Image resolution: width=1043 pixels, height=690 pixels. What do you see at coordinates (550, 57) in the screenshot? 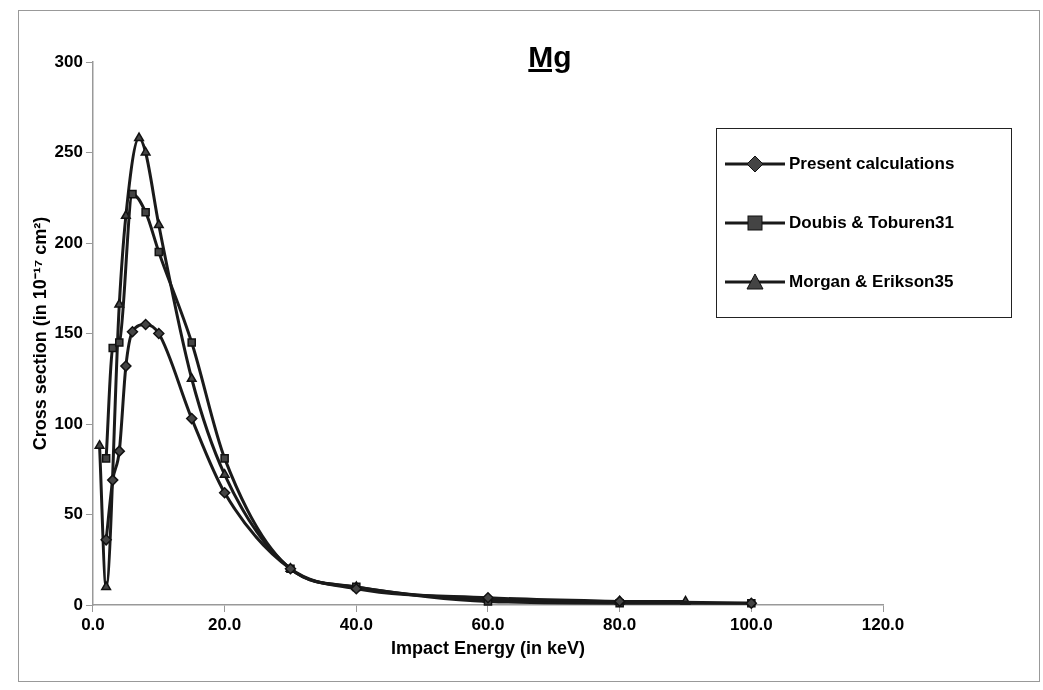
I see `chart-title: Mg` at bounding box center [550, 57].